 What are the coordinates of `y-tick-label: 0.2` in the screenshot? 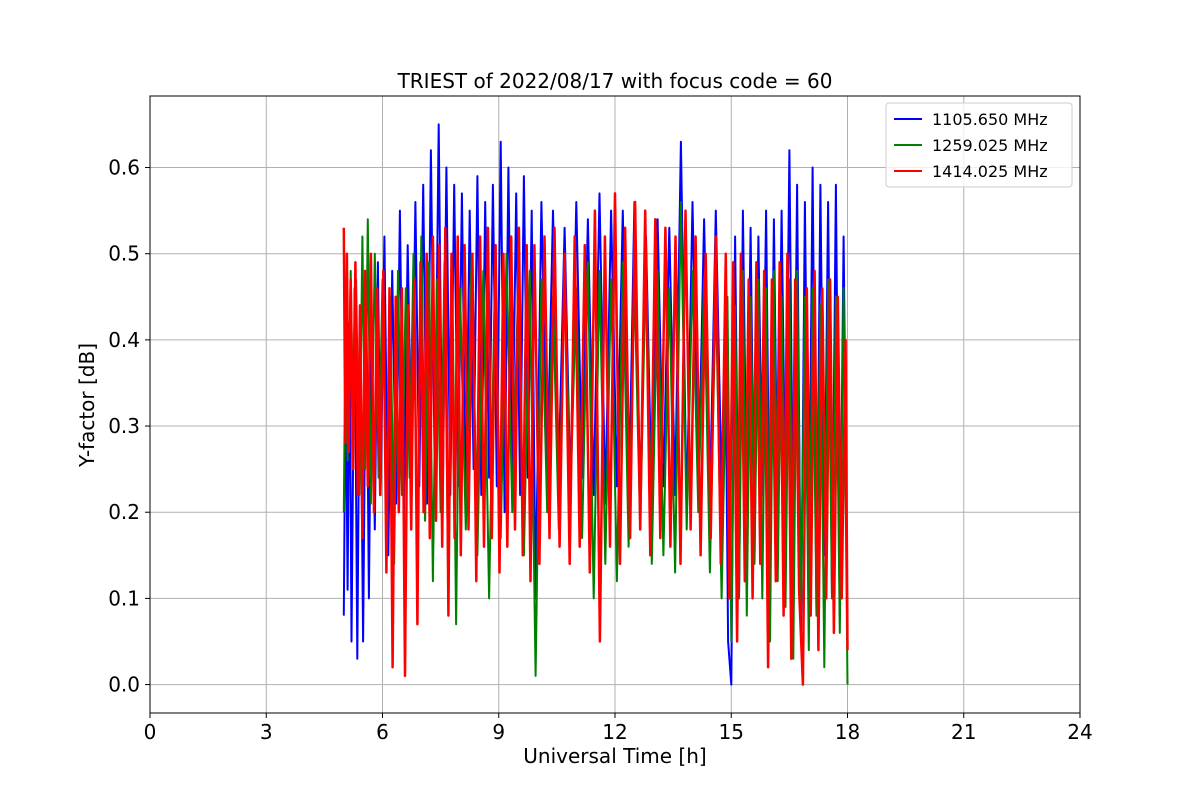 It's located at (124, 512).